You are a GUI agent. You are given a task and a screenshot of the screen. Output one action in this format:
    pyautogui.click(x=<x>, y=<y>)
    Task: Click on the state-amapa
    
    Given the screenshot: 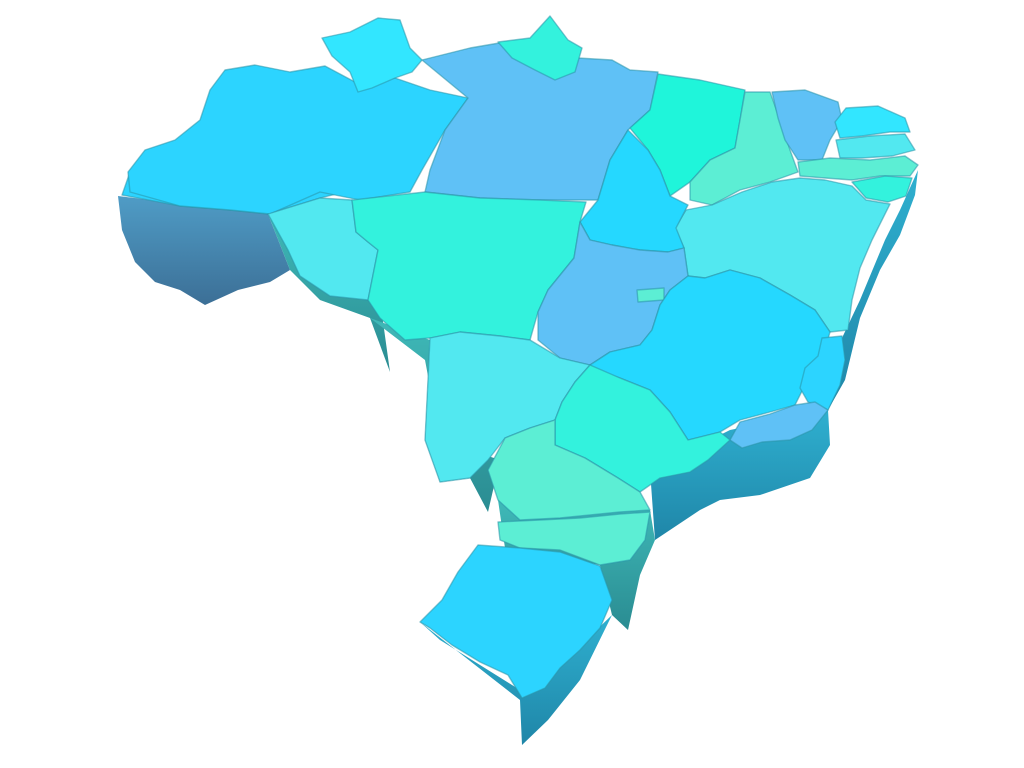 What is the action you would take?
    pyautogui.click(x=540, y=48)
    